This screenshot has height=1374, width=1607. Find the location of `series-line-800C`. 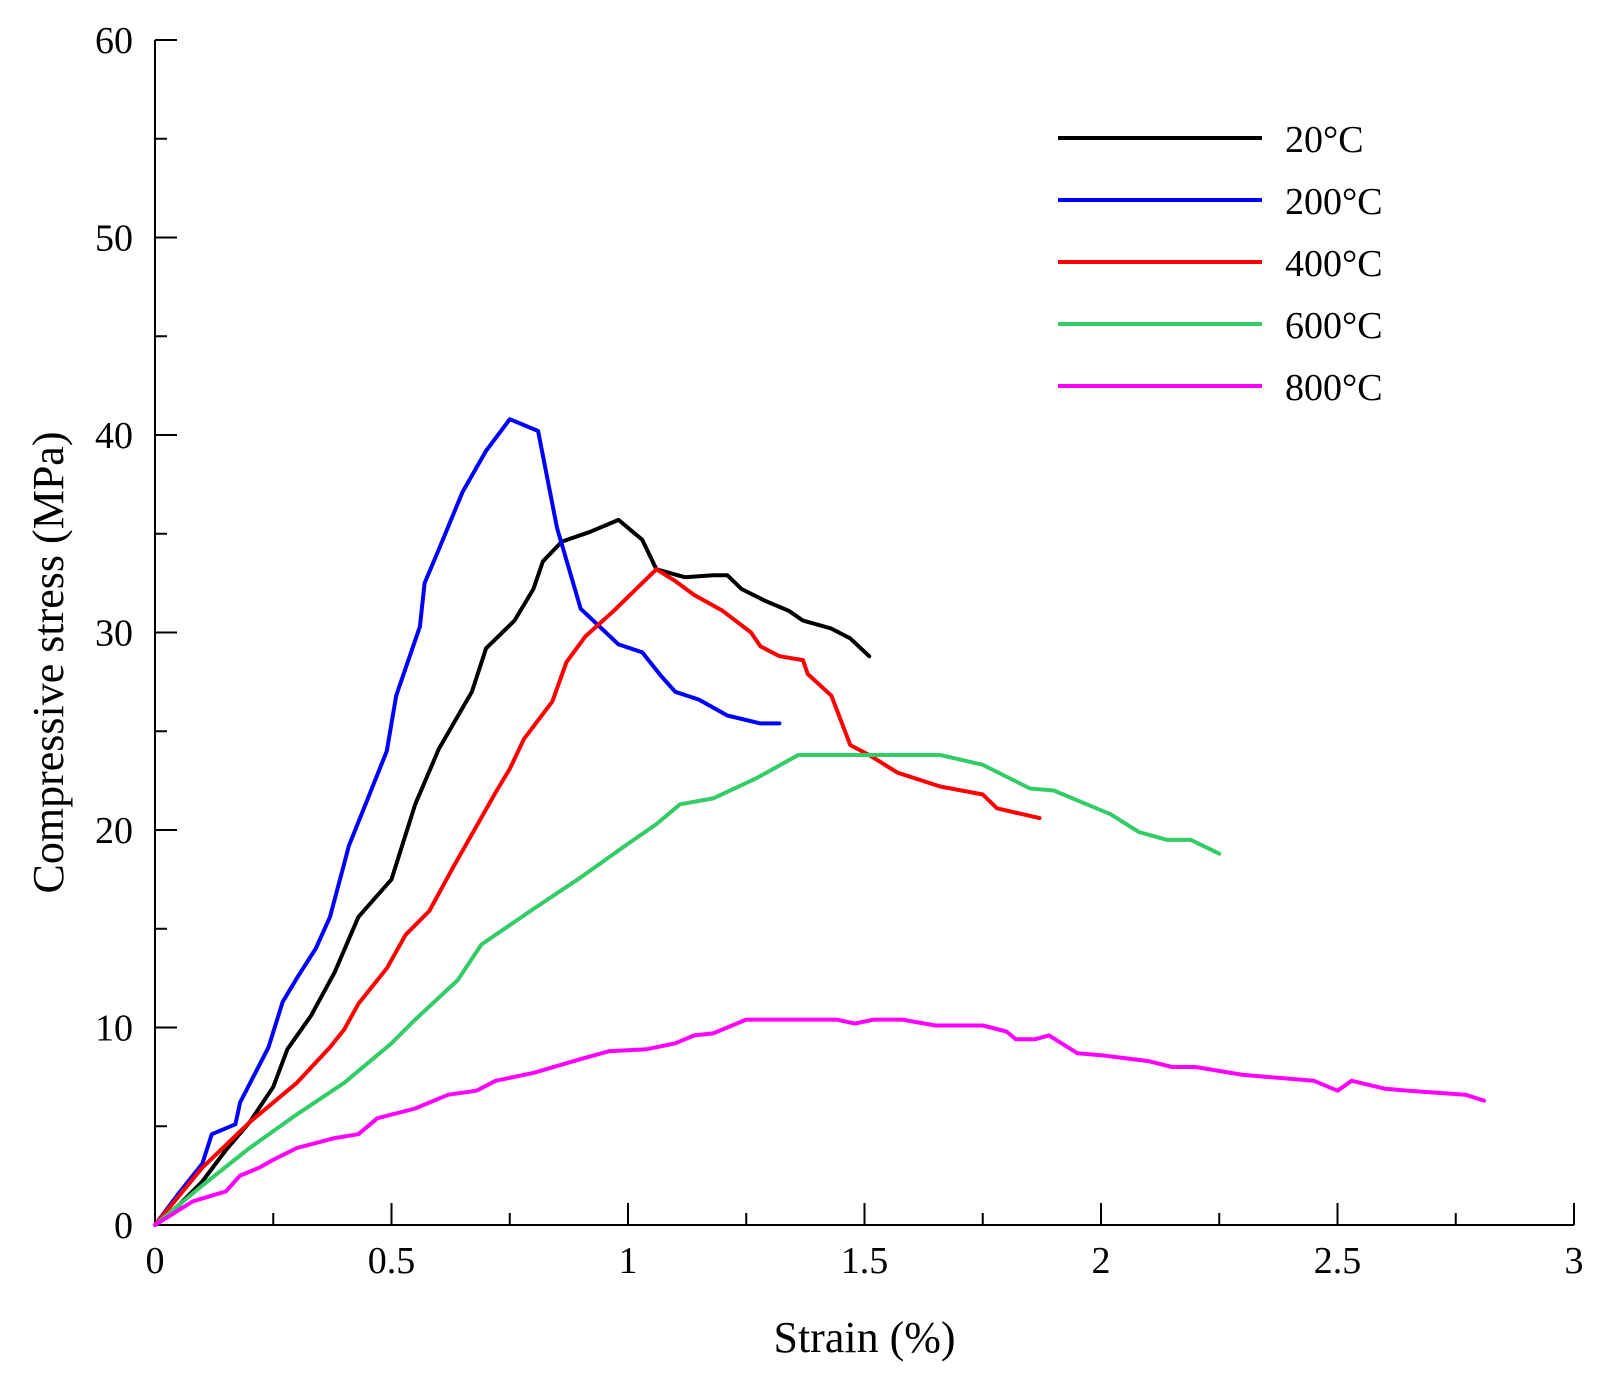

series-line-800C is located at coordinates (820, 1122).